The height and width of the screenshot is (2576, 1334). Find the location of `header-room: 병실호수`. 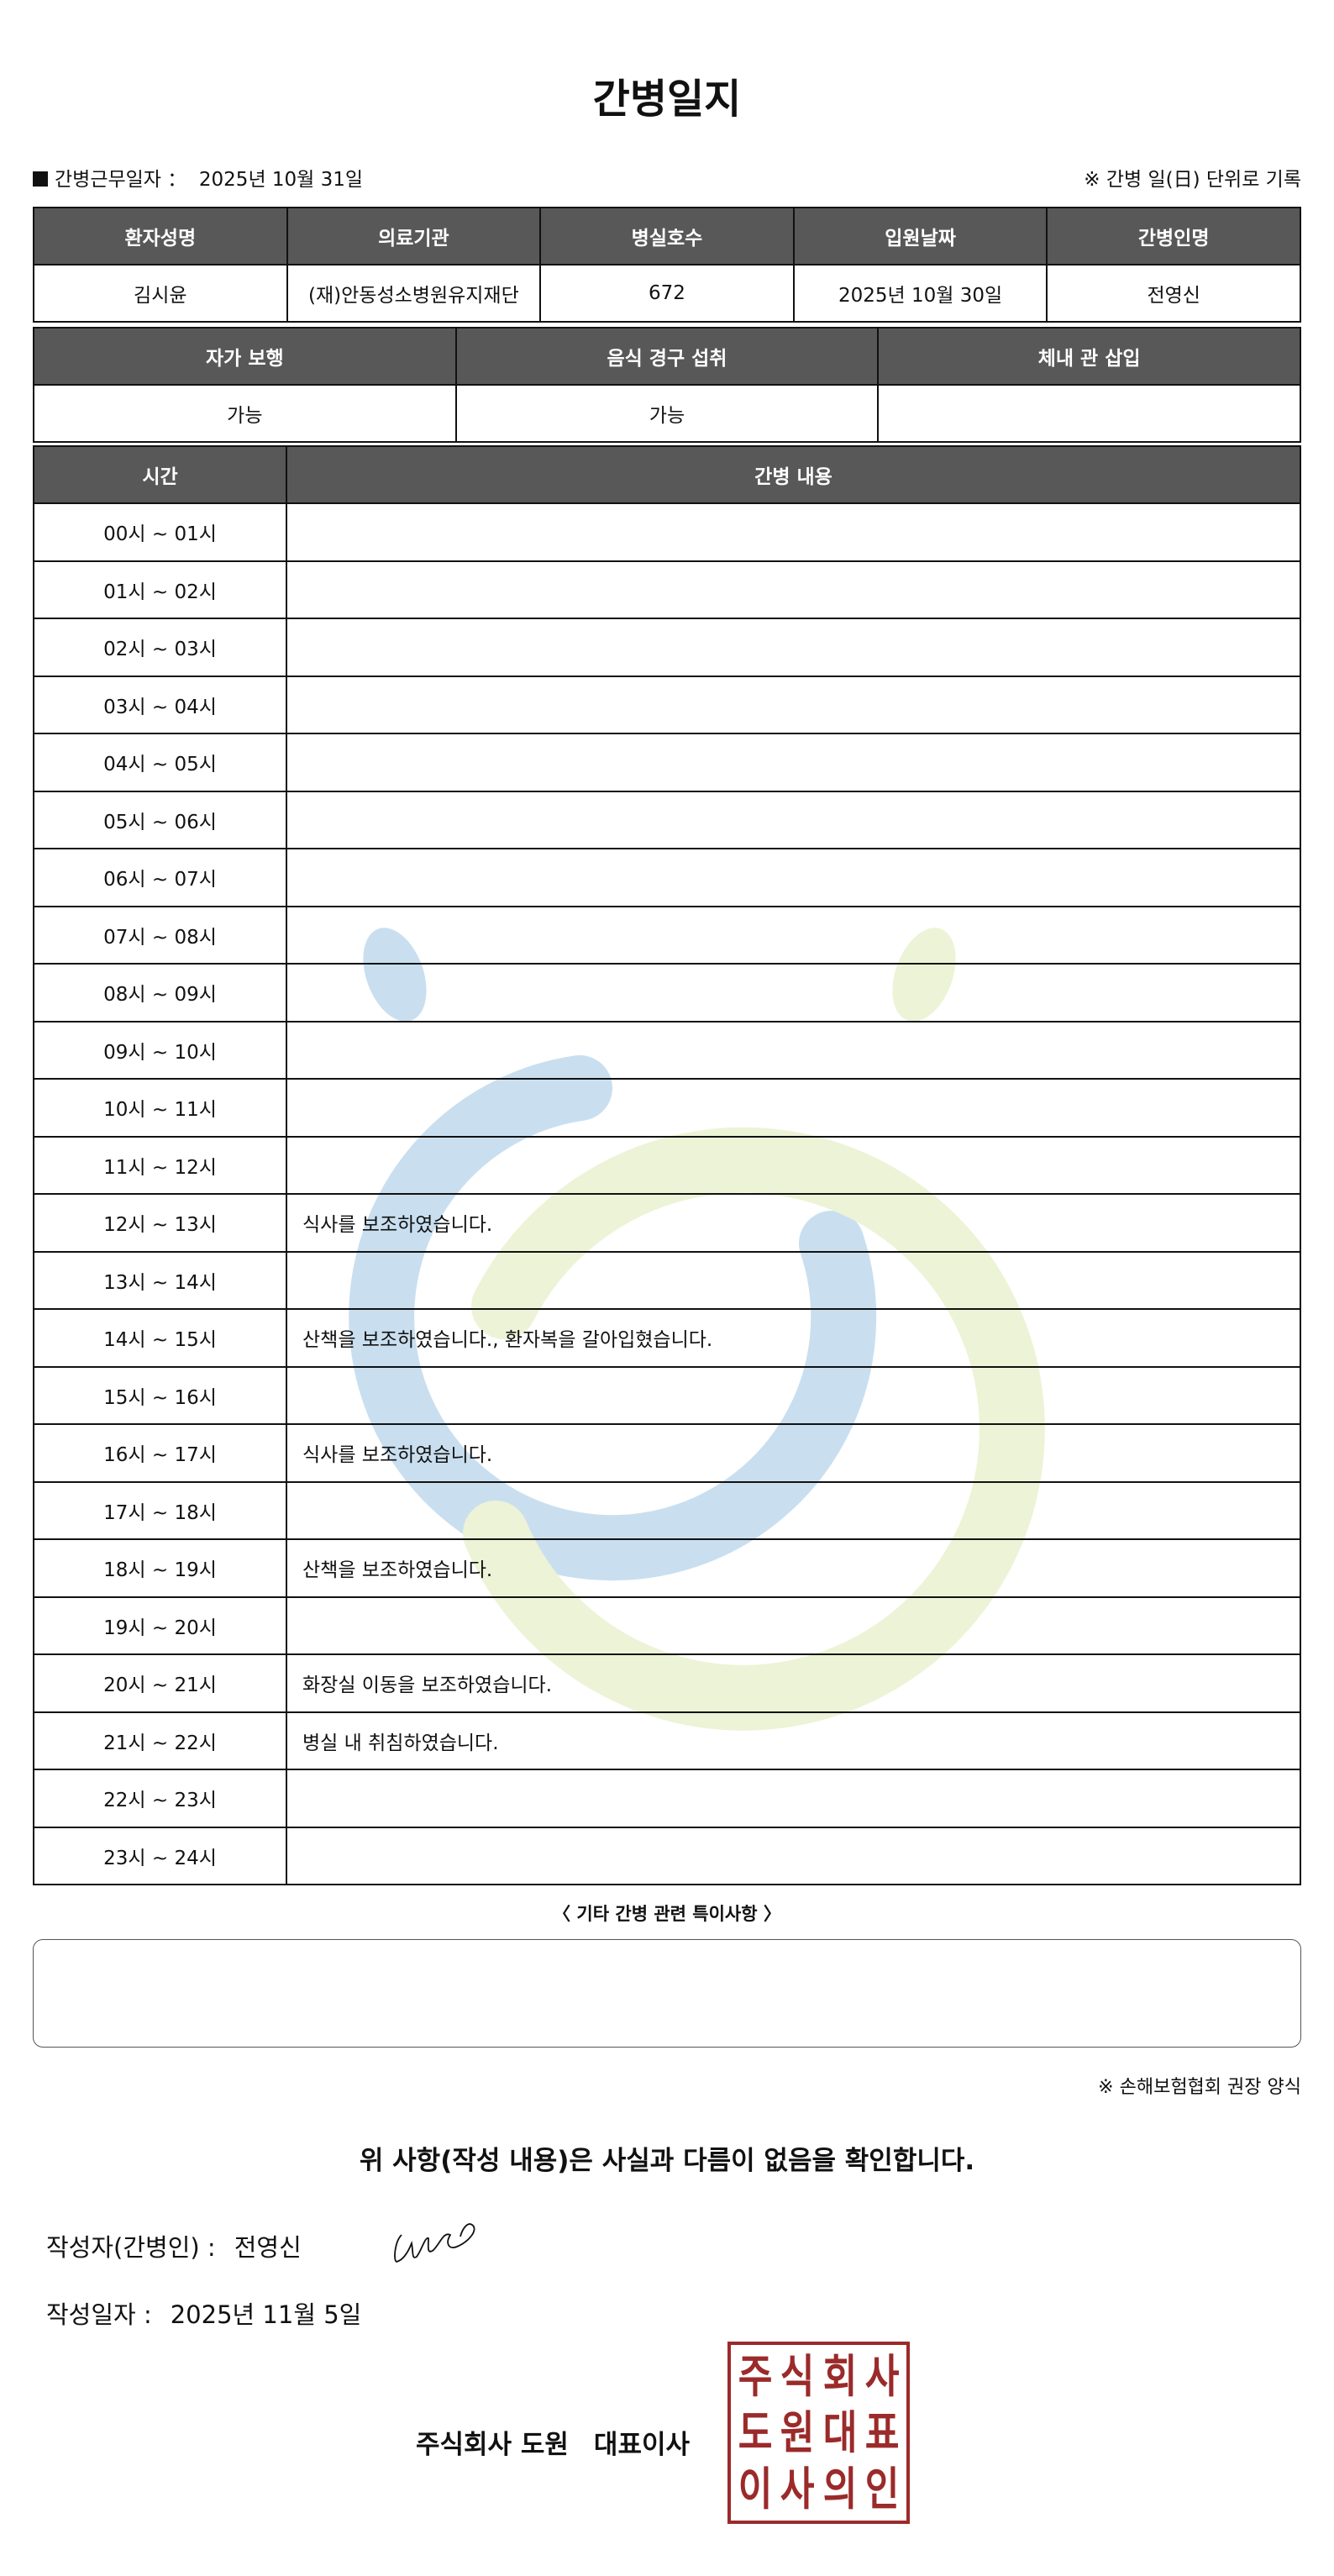

header-room: 병실호수 is located at coordinates (667, 236).